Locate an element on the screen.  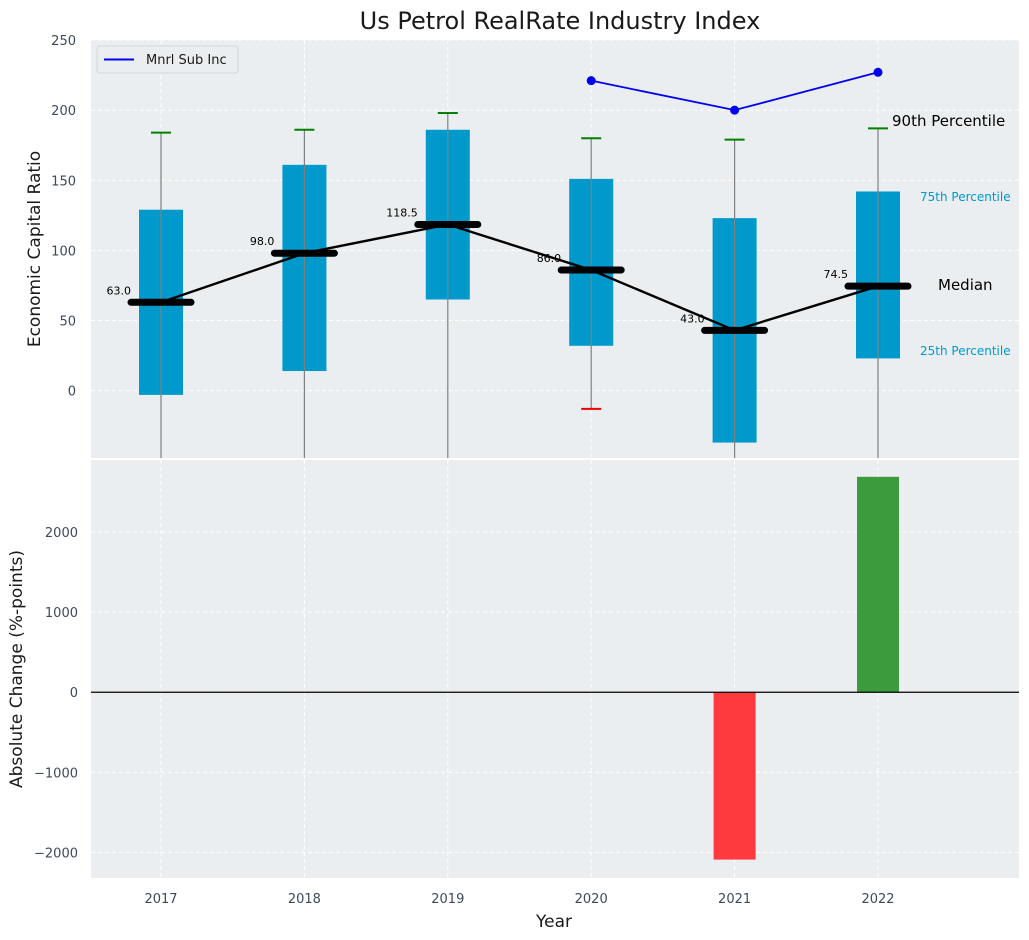
bottom-y-tick-label: 0 is located at coordinates (74, 693).